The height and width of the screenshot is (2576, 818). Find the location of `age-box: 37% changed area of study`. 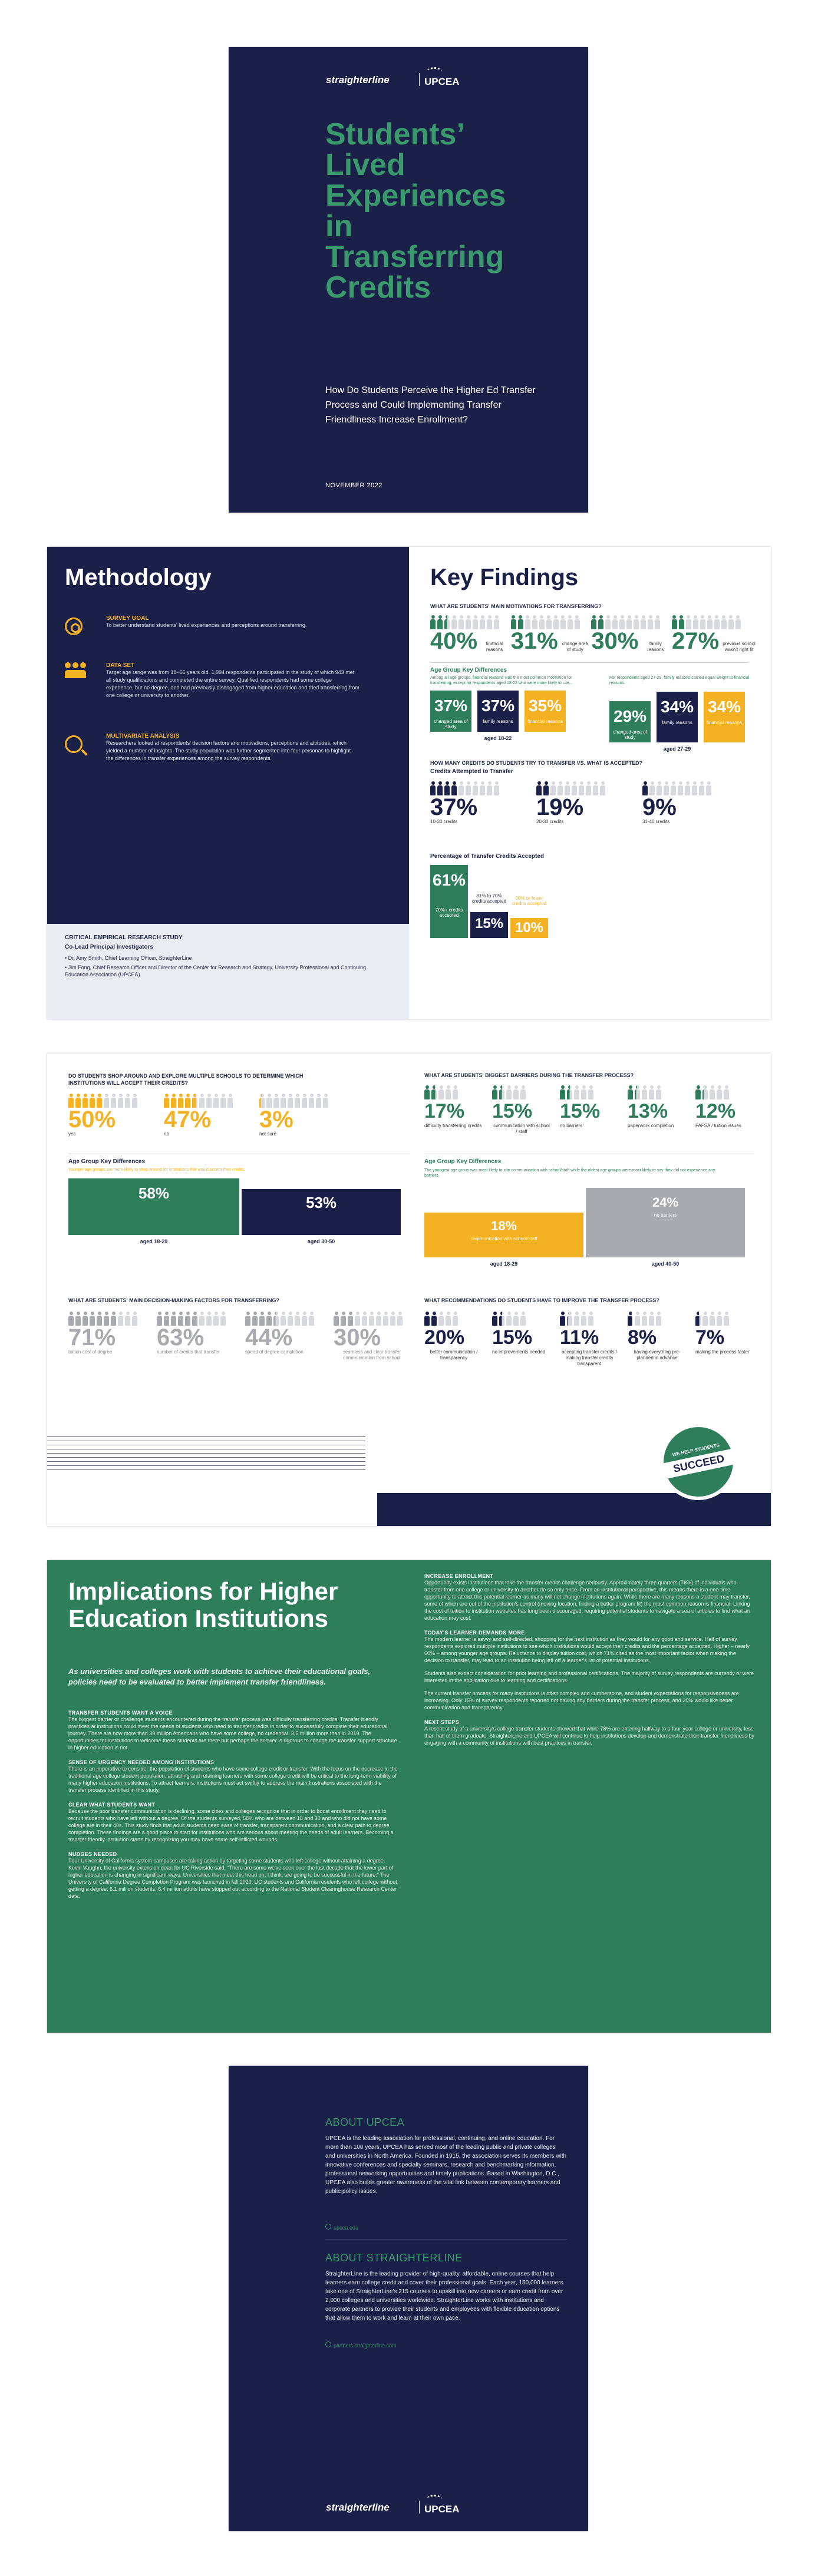

age-box: 37% changed area of study is located at coordinates (450, 711).